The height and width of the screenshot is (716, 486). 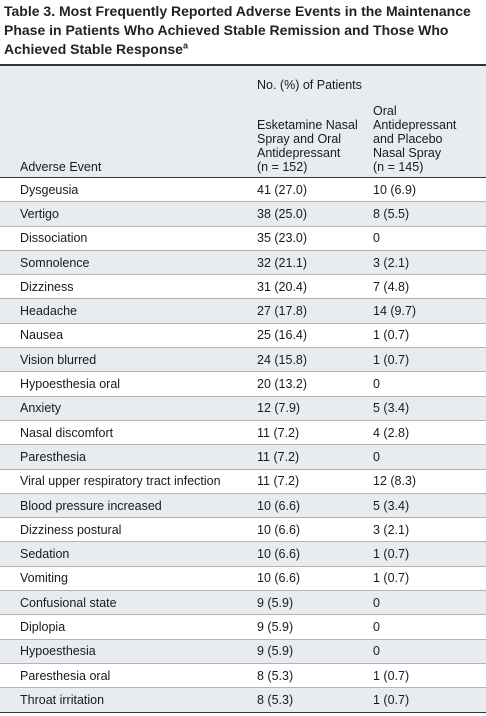 I want to click on column-header-line: Spray and Oral, so click(x=299, y=139).